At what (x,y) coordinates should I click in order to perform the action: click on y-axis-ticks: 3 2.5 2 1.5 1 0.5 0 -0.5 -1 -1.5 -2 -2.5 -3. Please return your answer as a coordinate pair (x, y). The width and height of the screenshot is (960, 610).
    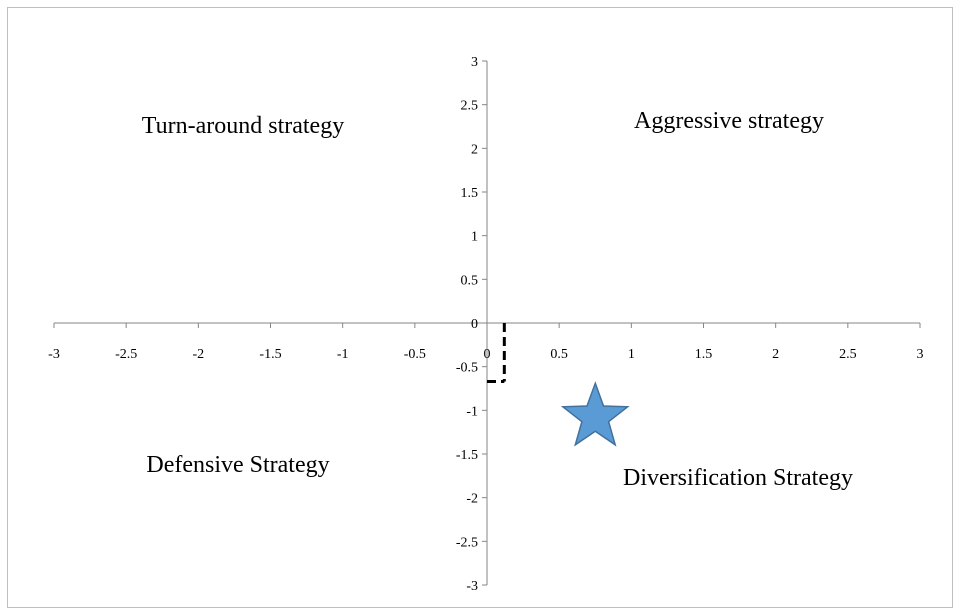
    Looking at the image, I should click on (471, 324).